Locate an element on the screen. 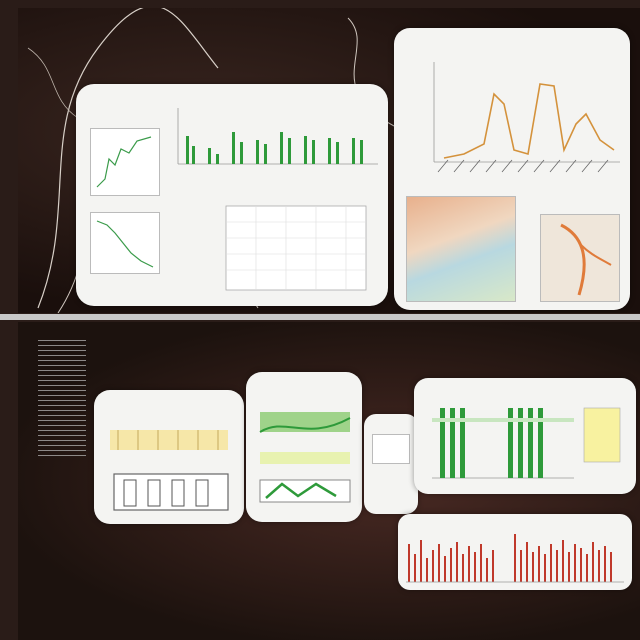  small-thumb is located at coordinates (391, 449).